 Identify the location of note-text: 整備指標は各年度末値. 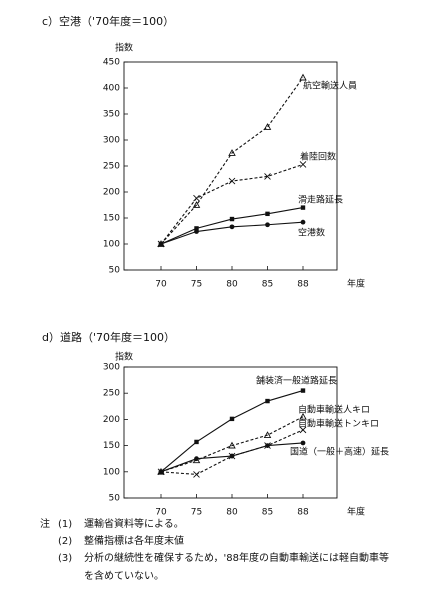
(134, 540).